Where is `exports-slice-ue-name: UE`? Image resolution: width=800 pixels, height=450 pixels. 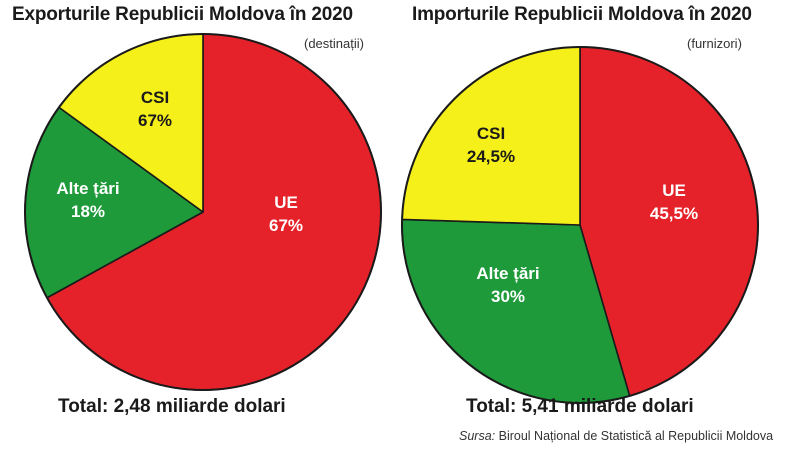
exports-slice-ue-name: UE is located at coordinates (286, 202).